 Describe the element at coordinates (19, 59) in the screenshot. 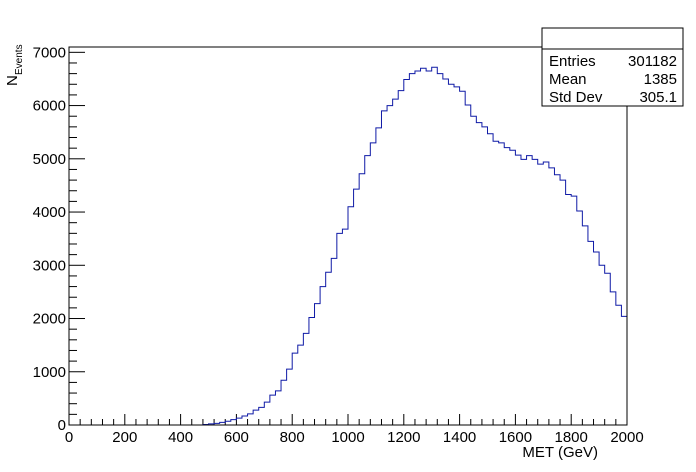

I see `y-axis-title-sub: Events` at that location.